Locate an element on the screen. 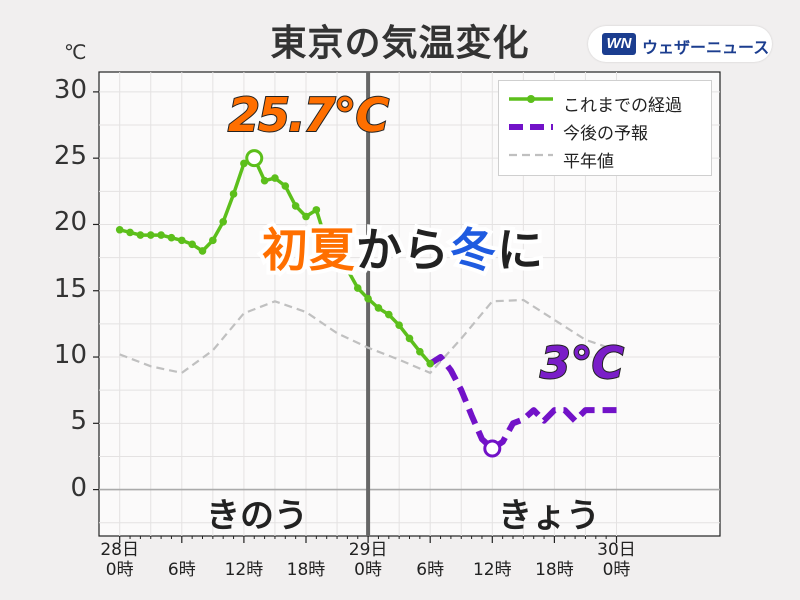 This screenshot has width=800, height=600. headline-from: から is located at coordinates (402, 250).